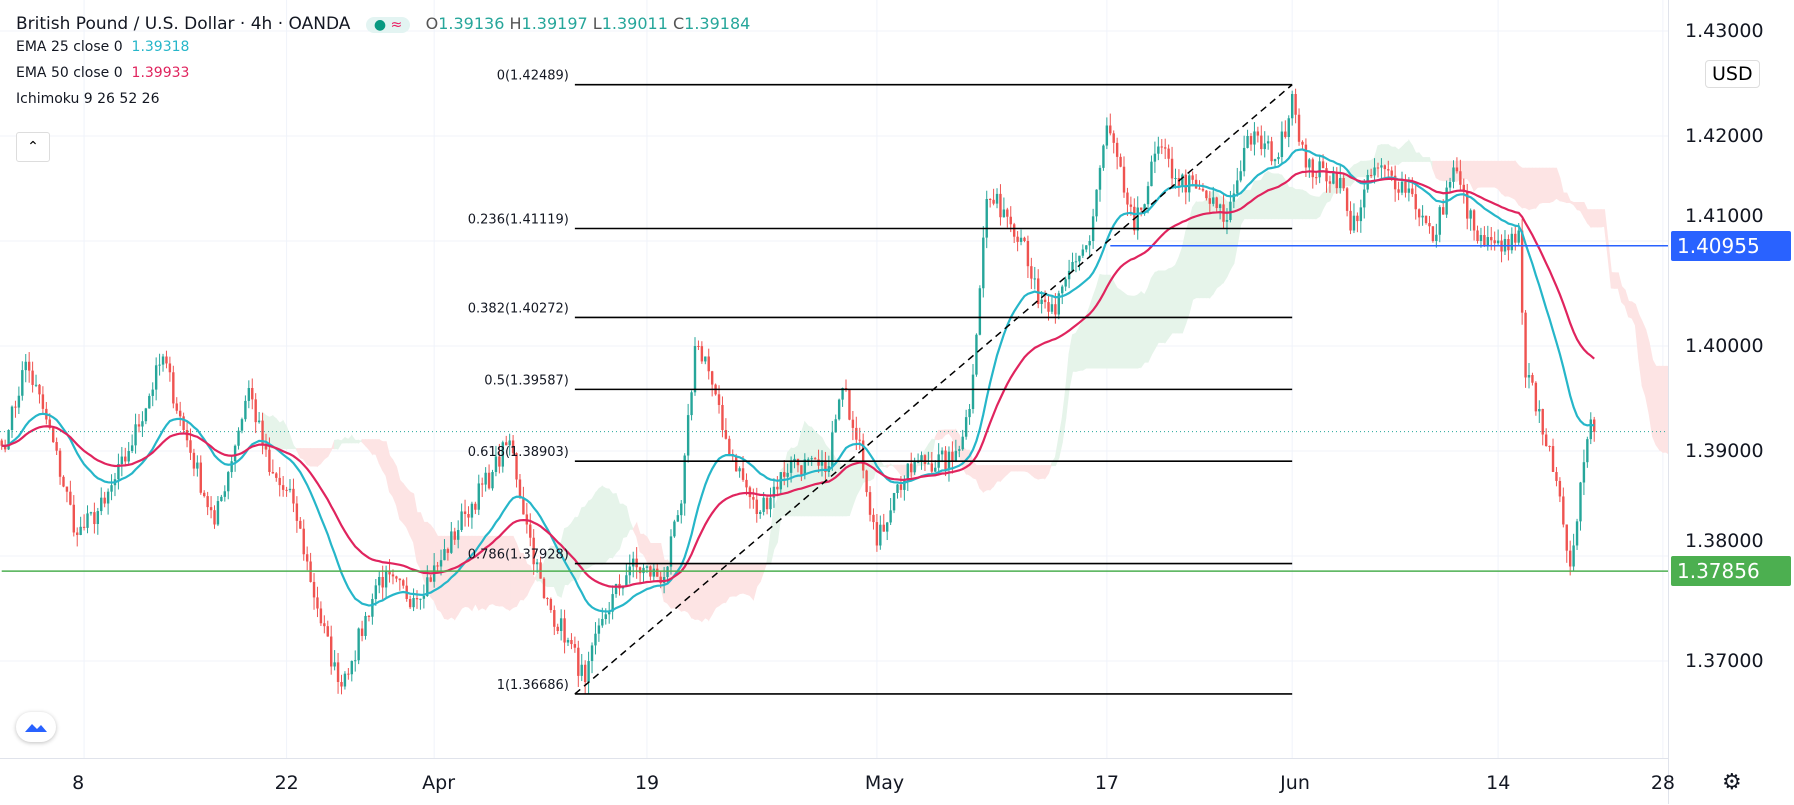 The height and width of the screenshot is (805, 1794). I want to click on fib-level-label: 0.786(1.37928), so click(518, 555).